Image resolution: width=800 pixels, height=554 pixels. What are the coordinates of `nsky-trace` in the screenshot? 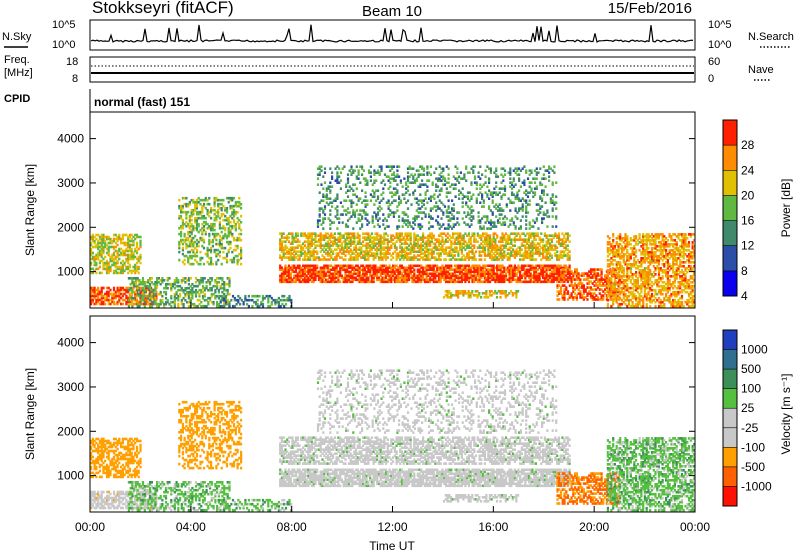 It's located at (392, 33).